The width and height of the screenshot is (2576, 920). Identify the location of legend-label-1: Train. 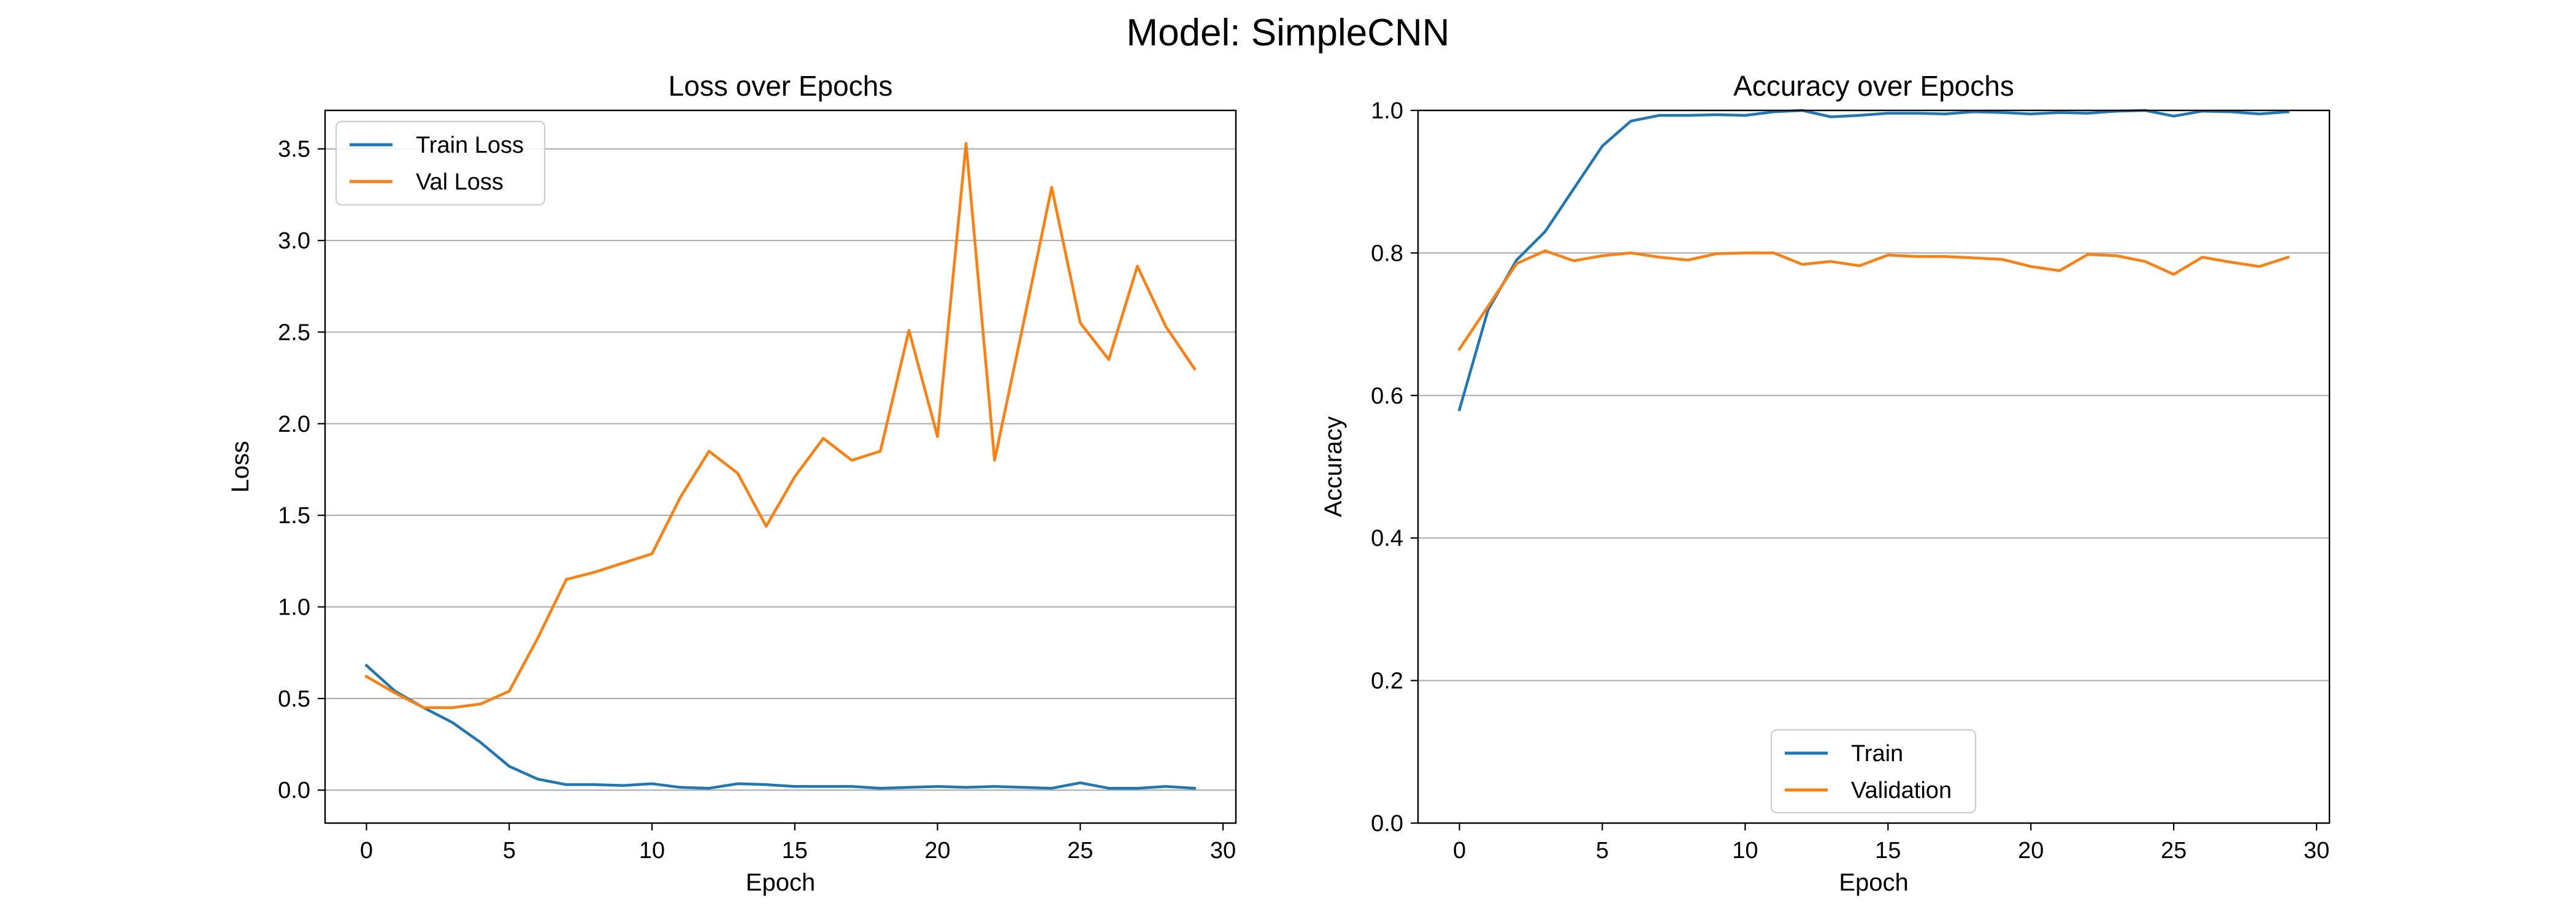
(1877, 754).